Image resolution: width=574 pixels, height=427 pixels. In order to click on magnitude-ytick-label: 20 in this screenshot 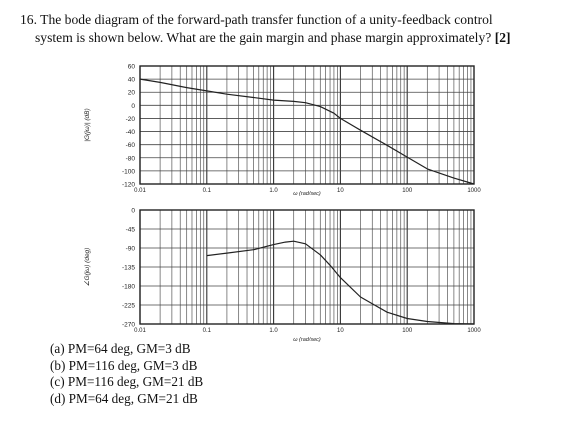, I will do `click(132, 93)`.